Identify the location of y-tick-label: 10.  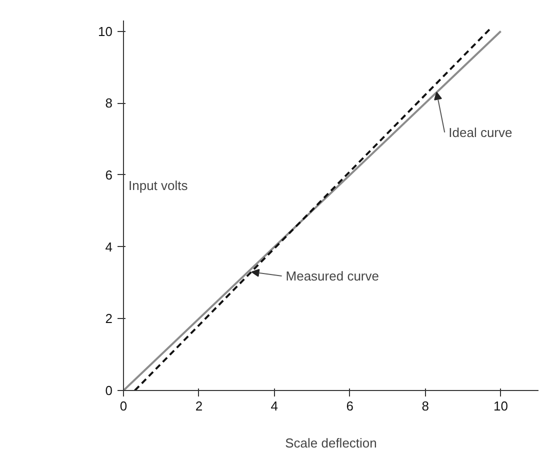
(105, 31).